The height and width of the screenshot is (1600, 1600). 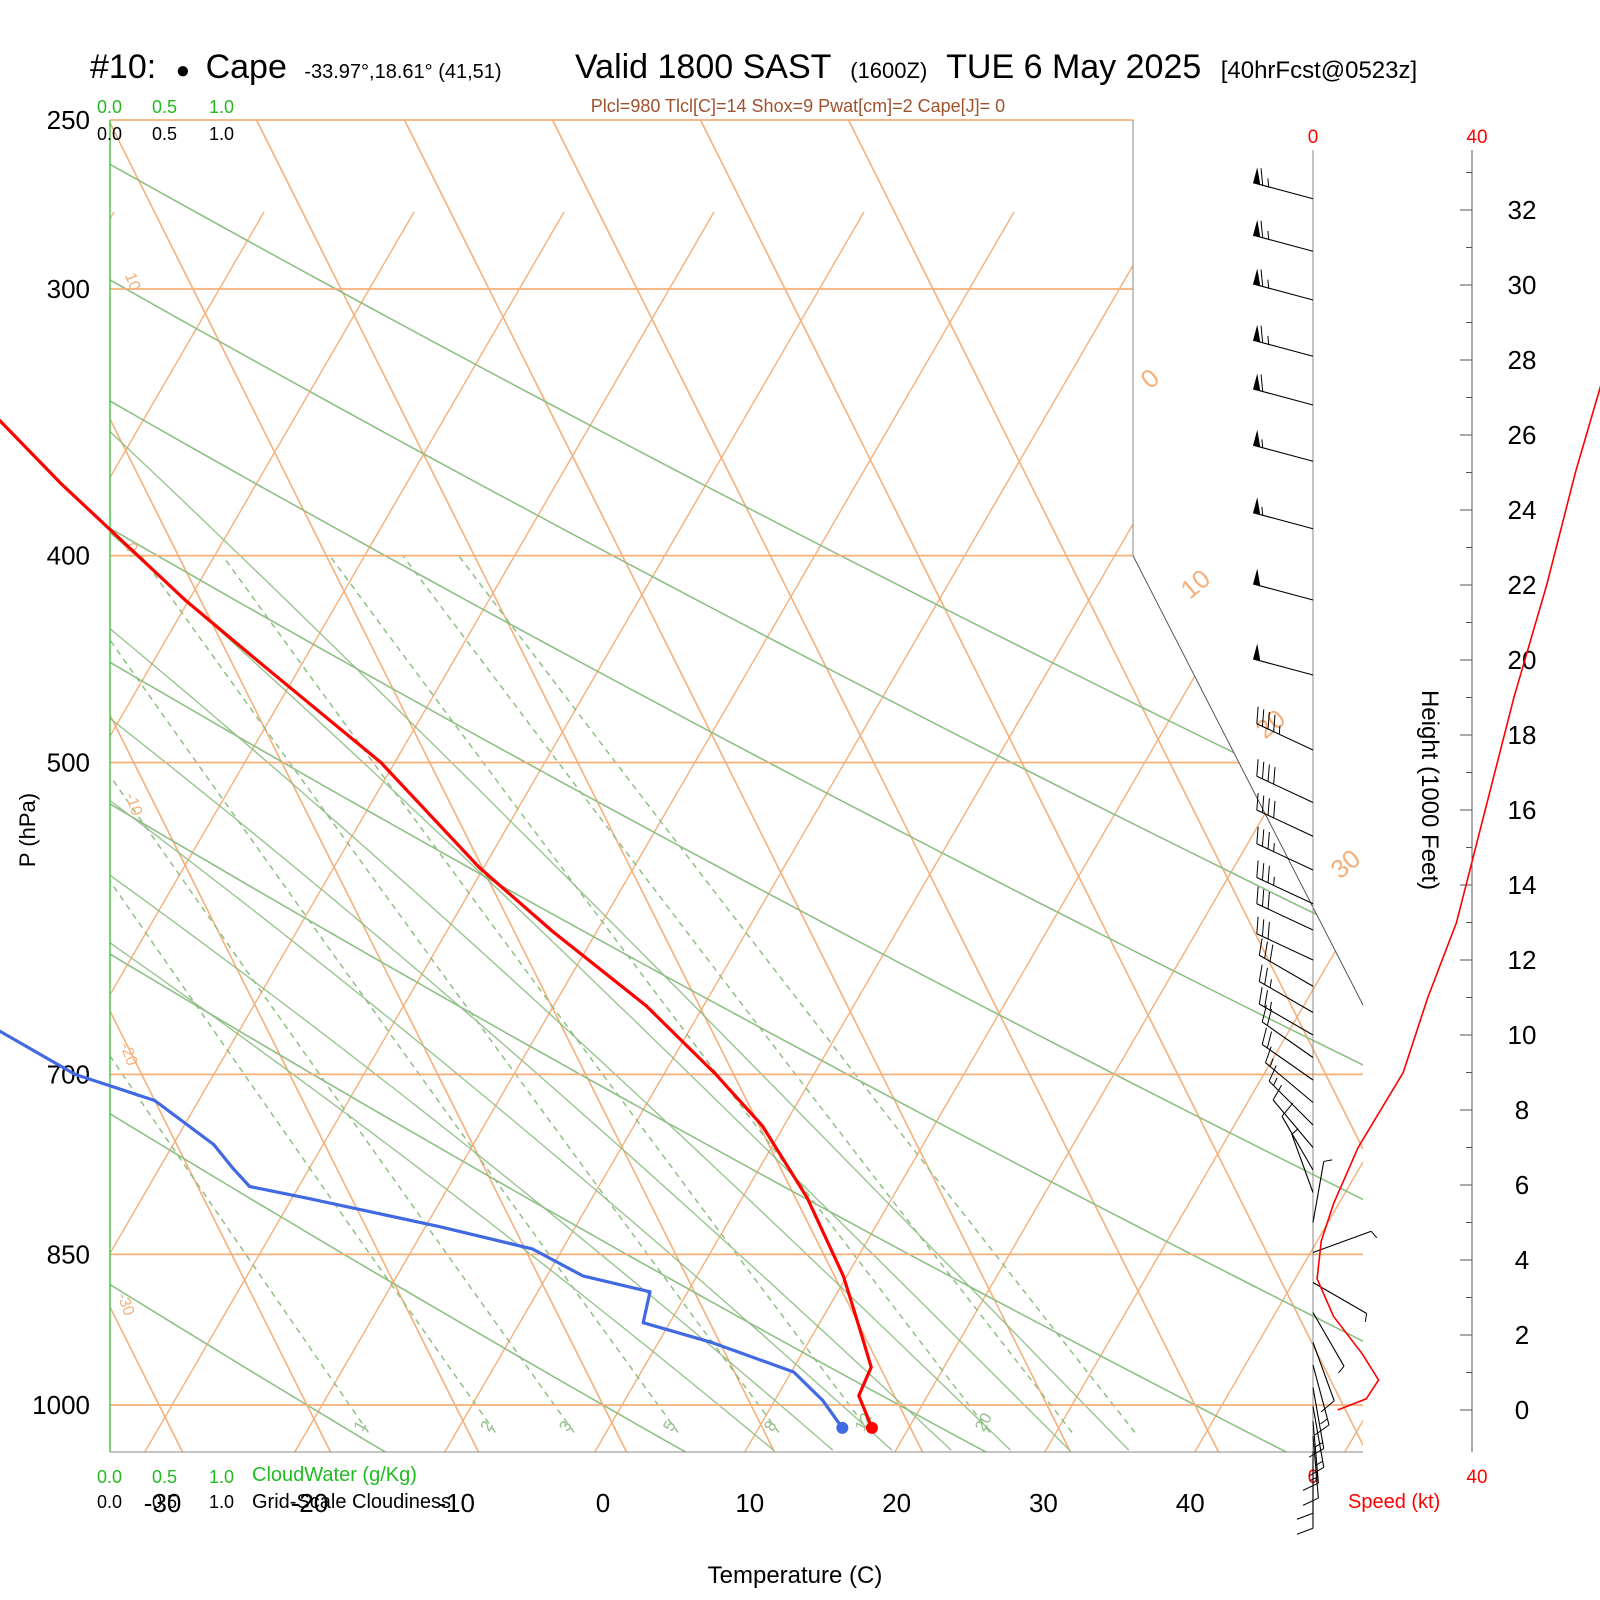 I want to click on dry-adiabat-curve, so click(x=254, y=786).